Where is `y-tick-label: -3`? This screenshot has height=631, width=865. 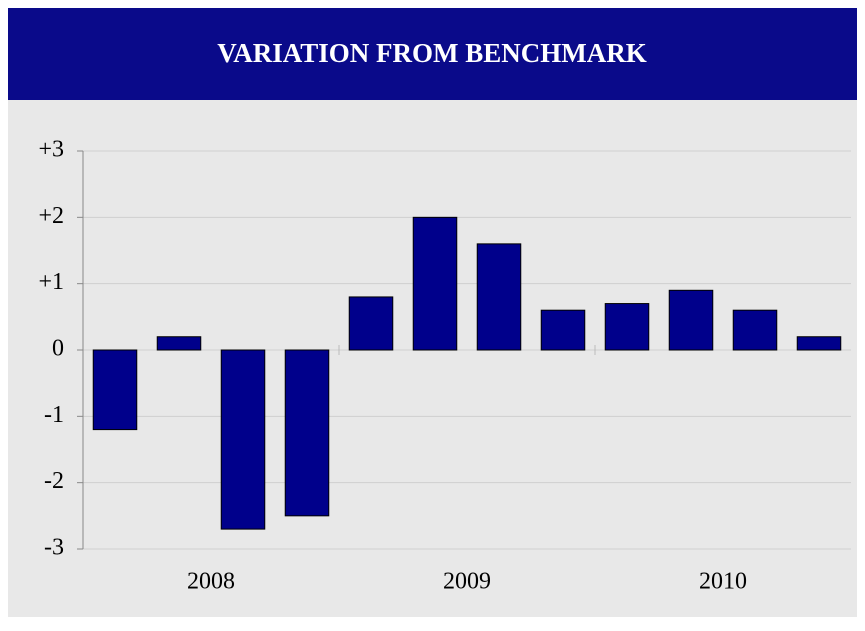 y-tick-label: -3 is located at coordinates (54, 548).